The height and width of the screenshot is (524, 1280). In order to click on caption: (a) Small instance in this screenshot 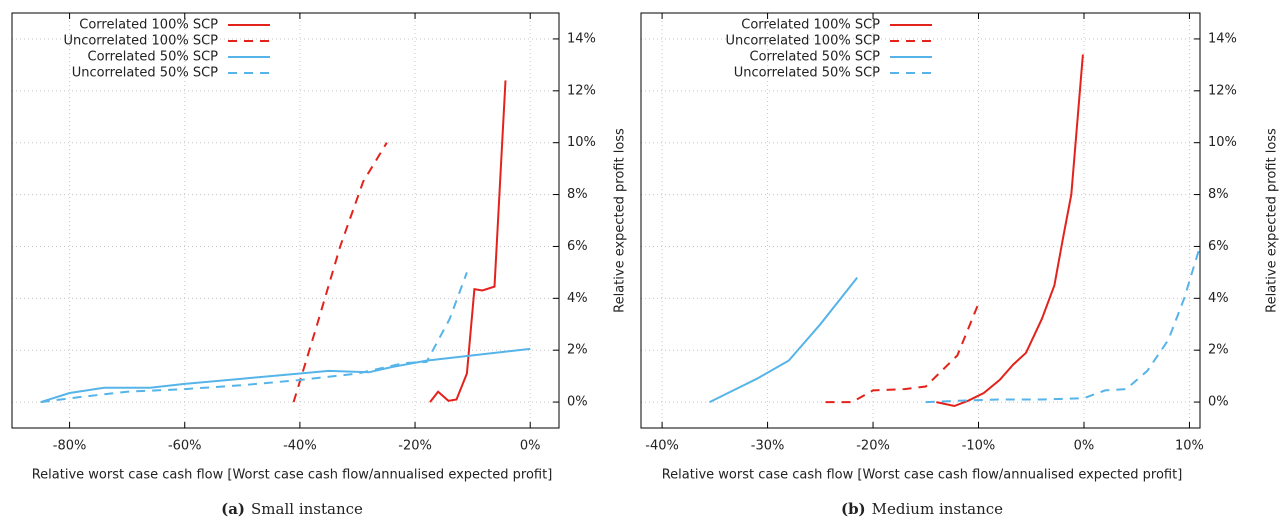, I will do `click(292, 509)`.